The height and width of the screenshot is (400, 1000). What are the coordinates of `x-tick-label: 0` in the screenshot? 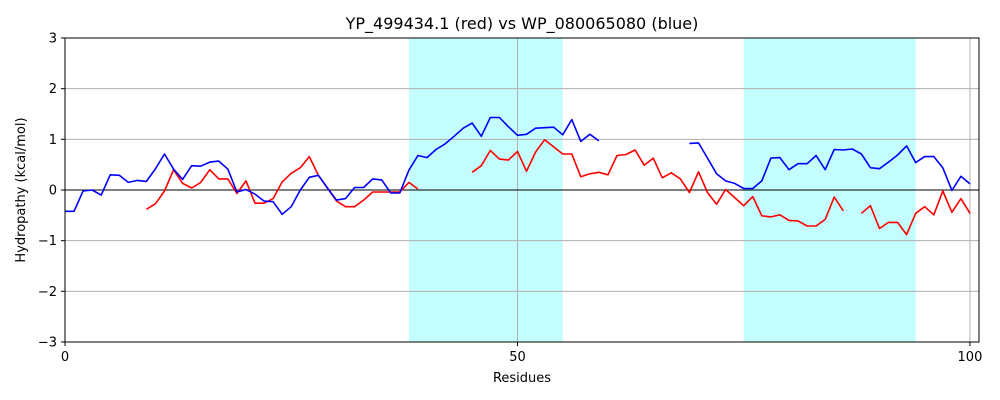 It's located at (65, 357).